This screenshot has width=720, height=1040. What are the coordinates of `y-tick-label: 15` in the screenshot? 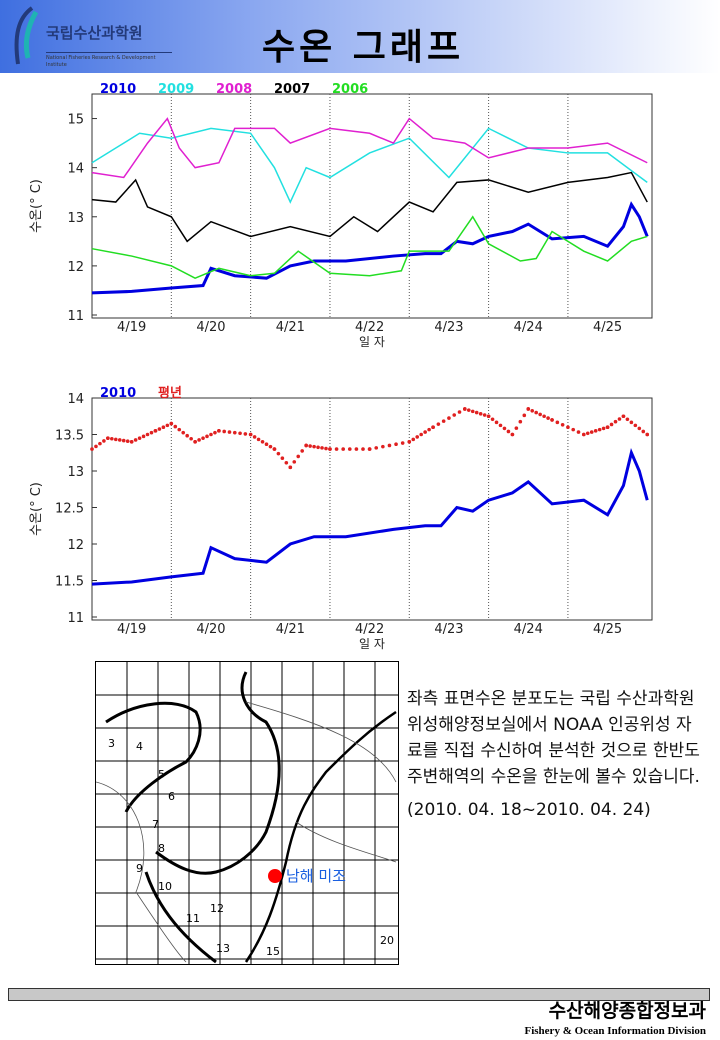 It's located at (75, 120).